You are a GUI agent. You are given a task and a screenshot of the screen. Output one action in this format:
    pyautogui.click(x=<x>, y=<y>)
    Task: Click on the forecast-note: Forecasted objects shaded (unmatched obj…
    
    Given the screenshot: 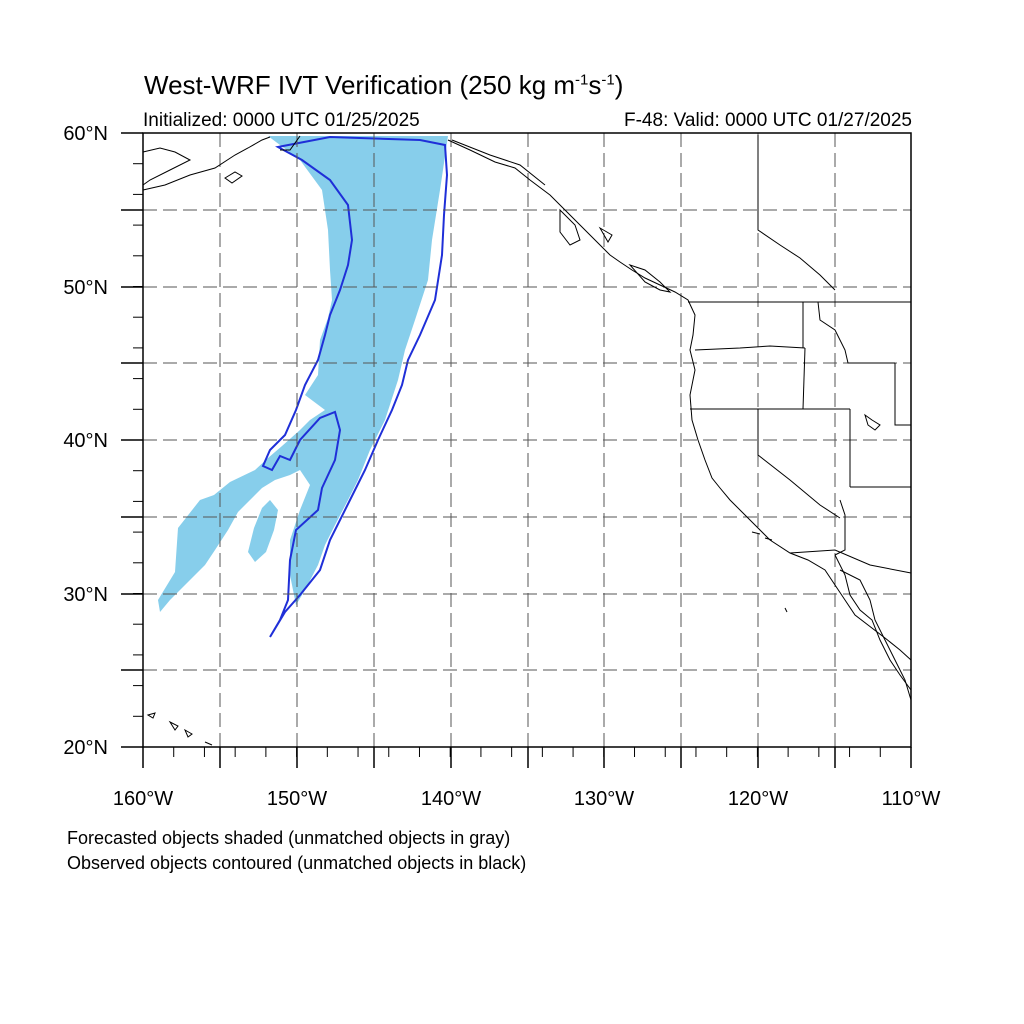 What is the action you would take?
    pyautogui.click(x=289, y=838)
    